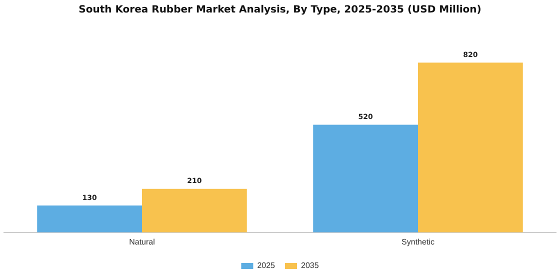 Image resolution: width=560 pixels, height=280 pixels. Describe the element at coordinates (142, 241) in the screenshot. I see `x-tick-label: Natural` at that location.